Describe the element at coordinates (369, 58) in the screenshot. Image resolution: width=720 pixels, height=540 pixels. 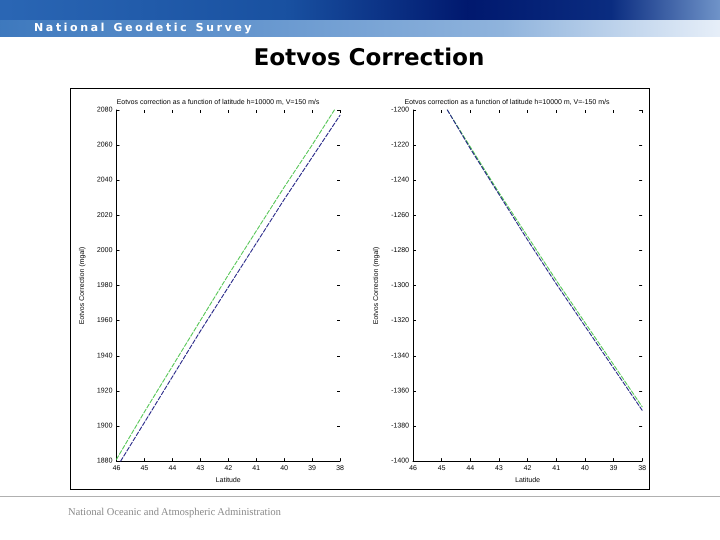
I see `text: Eotvos Correction` at that location.